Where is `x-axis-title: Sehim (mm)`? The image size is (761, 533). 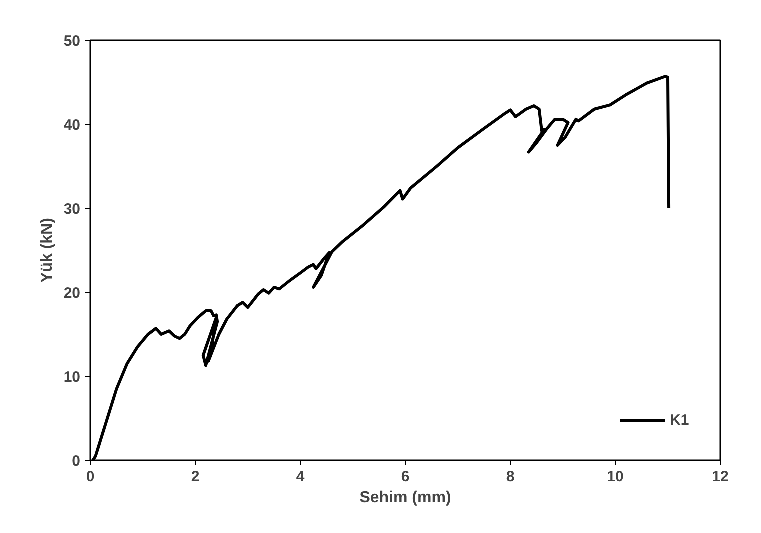 x-axis-title: Sehim (mm) is located at coordinates (406, 498).